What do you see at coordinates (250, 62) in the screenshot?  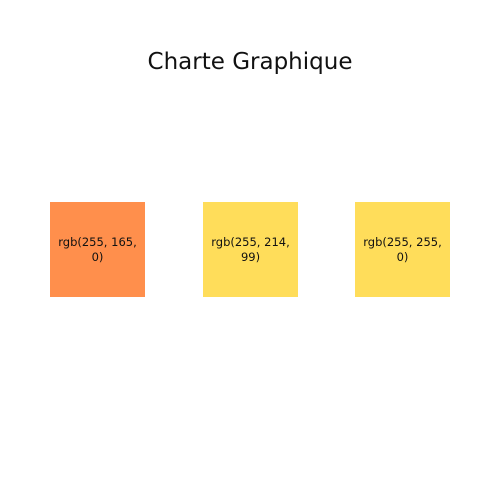 I see `page-title: Charte Graphique` at bounding box center [250, 62].